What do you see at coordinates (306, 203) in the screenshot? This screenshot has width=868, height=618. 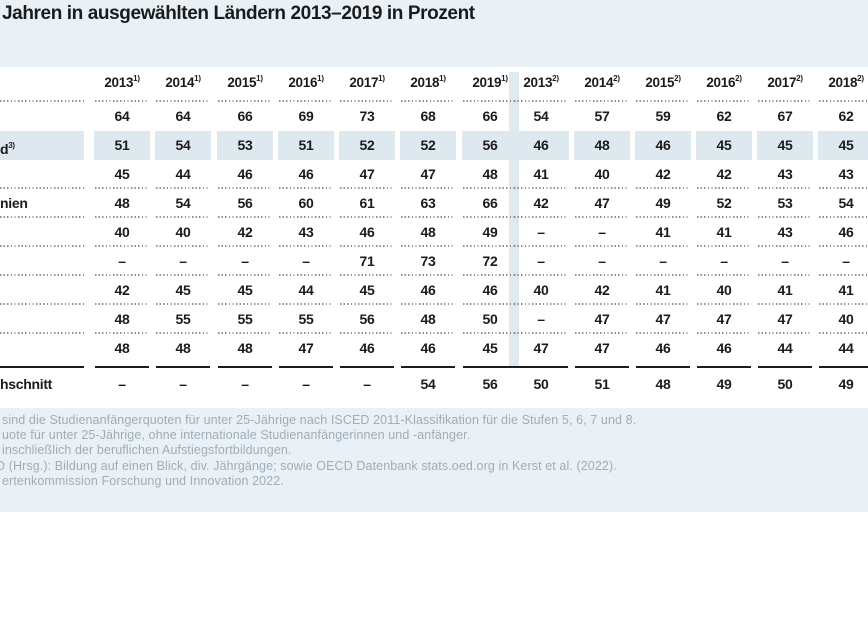 I see `table-cell: 60` at bounding box center [306, 203].